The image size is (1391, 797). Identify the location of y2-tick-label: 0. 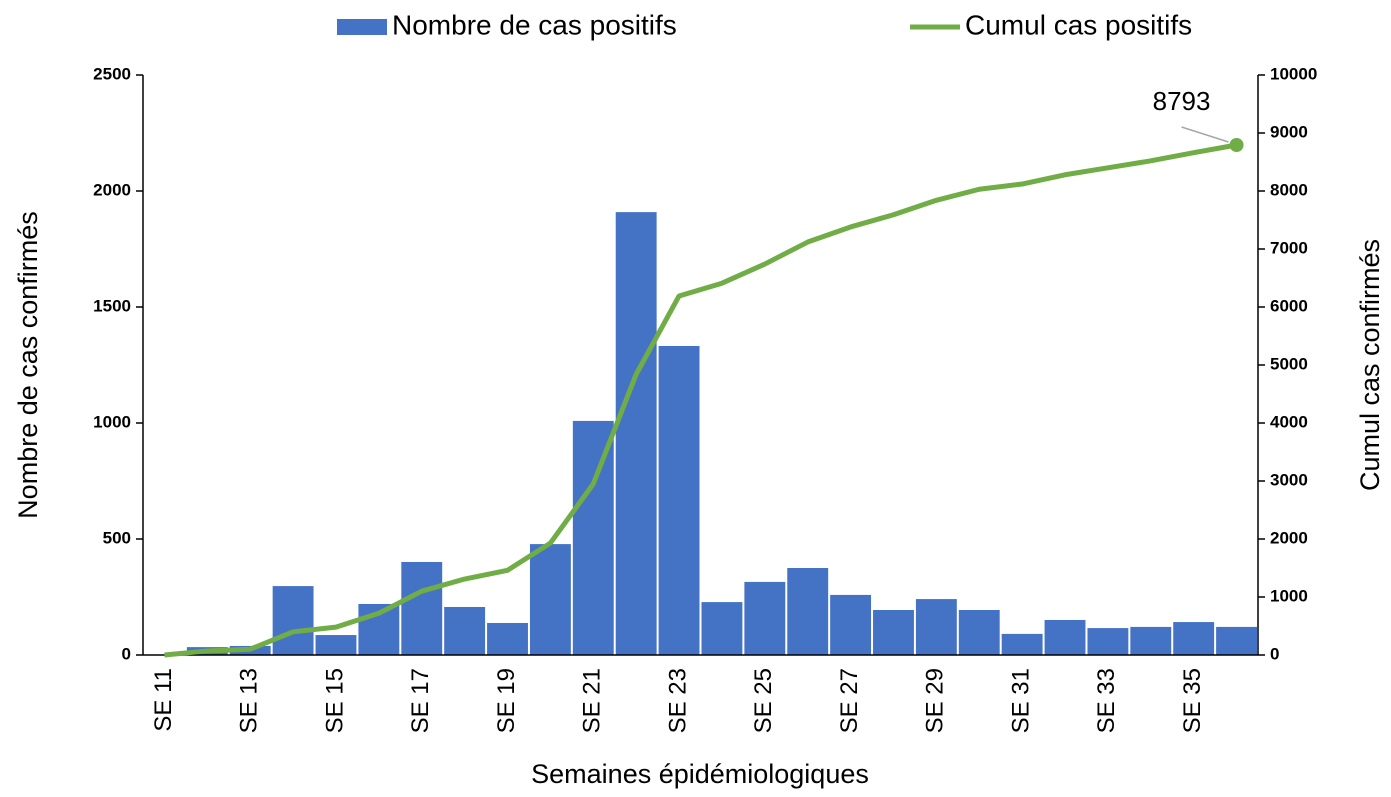
(1274, 653).